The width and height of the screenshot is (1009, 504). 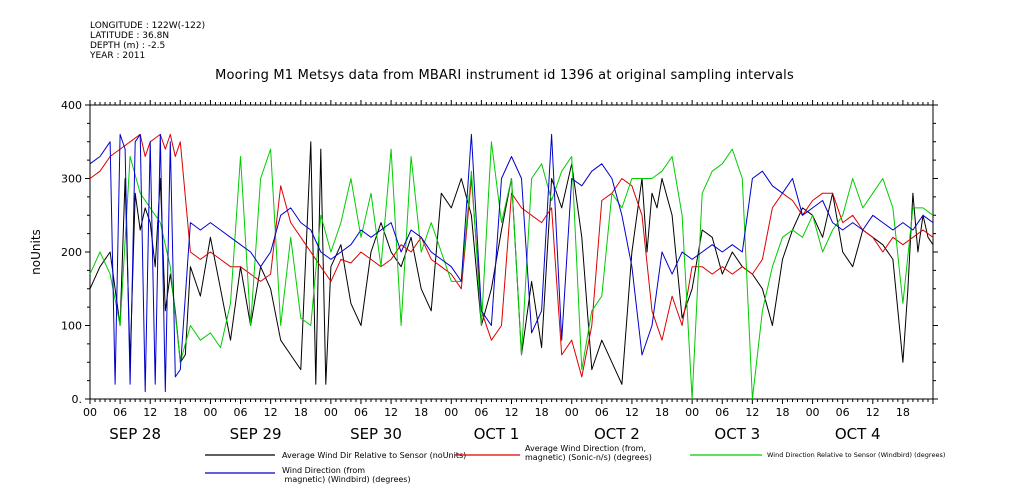 What do you see at coordinates (858, 434) in the screenshot?
I see `x-day-label: OCT 4` at bounding box center [858, 434].